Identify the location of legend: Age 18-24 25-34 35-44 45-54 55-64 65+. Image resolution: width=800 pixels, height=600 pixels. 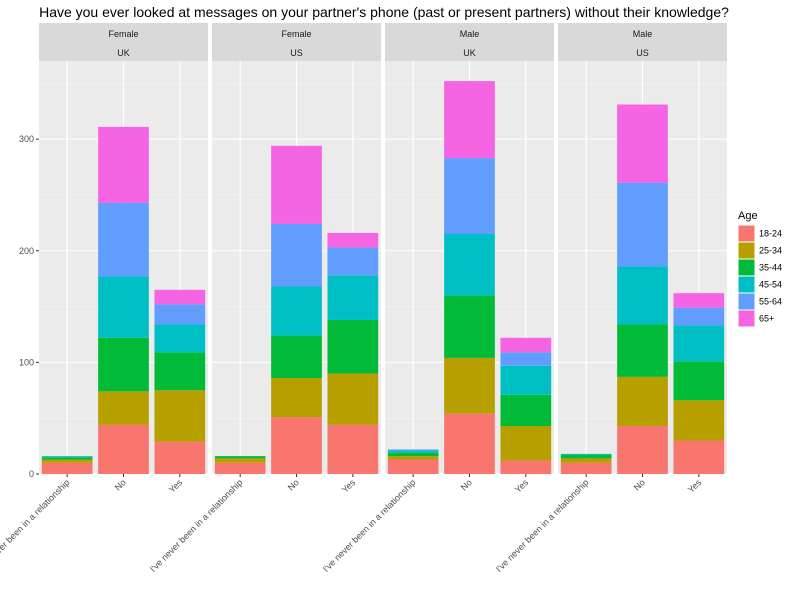
(759, 269).